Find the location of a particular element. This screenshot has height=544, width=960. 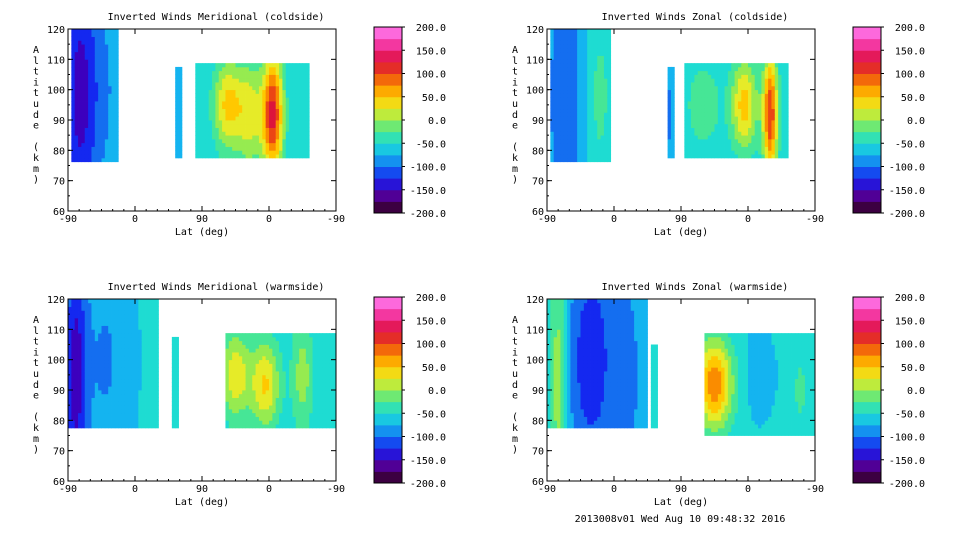

colorbar-label: -150.0 is located at coordinates (907, 191).